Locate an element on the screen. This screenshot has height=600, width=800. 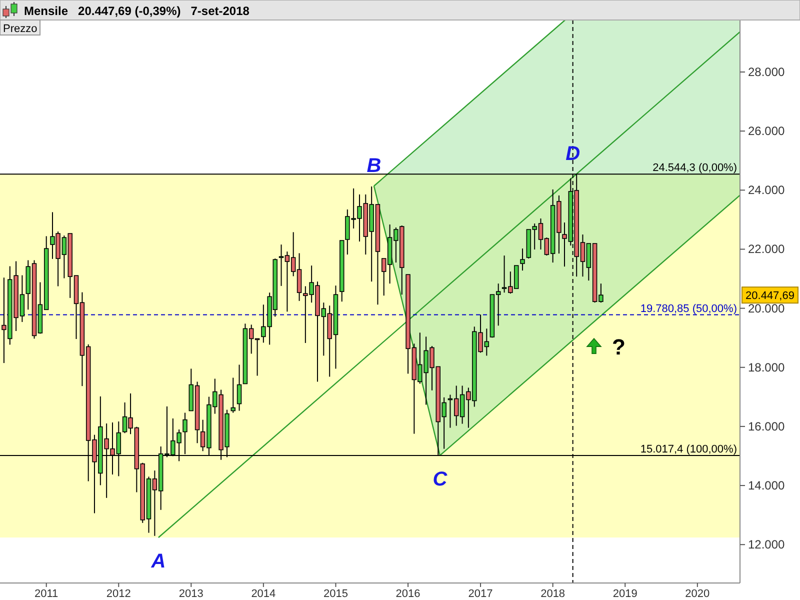
x-tick-label: 2013 is located at coordinates (191, 594).